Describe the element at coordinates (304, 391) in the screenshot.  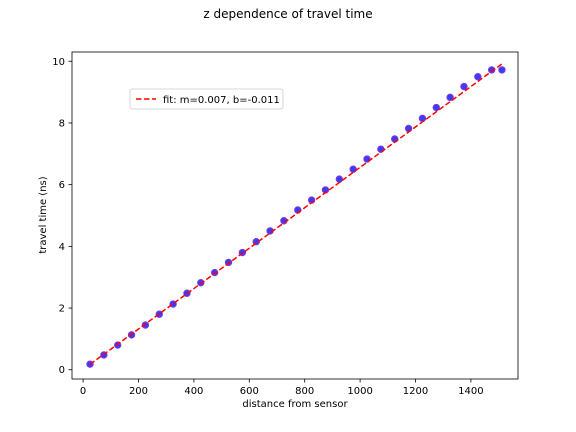
I see `x-tick-label: 800` at that location.